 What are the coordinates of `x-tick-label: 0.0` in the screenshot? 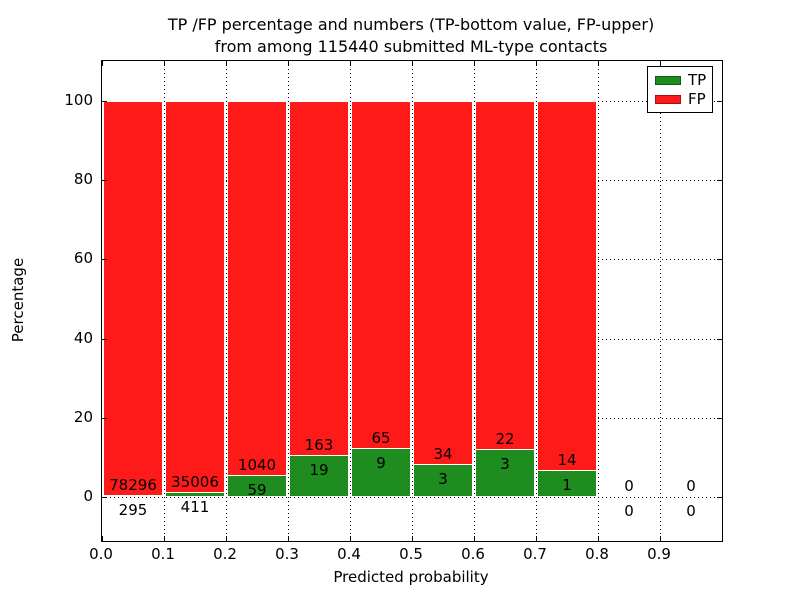 It's located at (101, 554).